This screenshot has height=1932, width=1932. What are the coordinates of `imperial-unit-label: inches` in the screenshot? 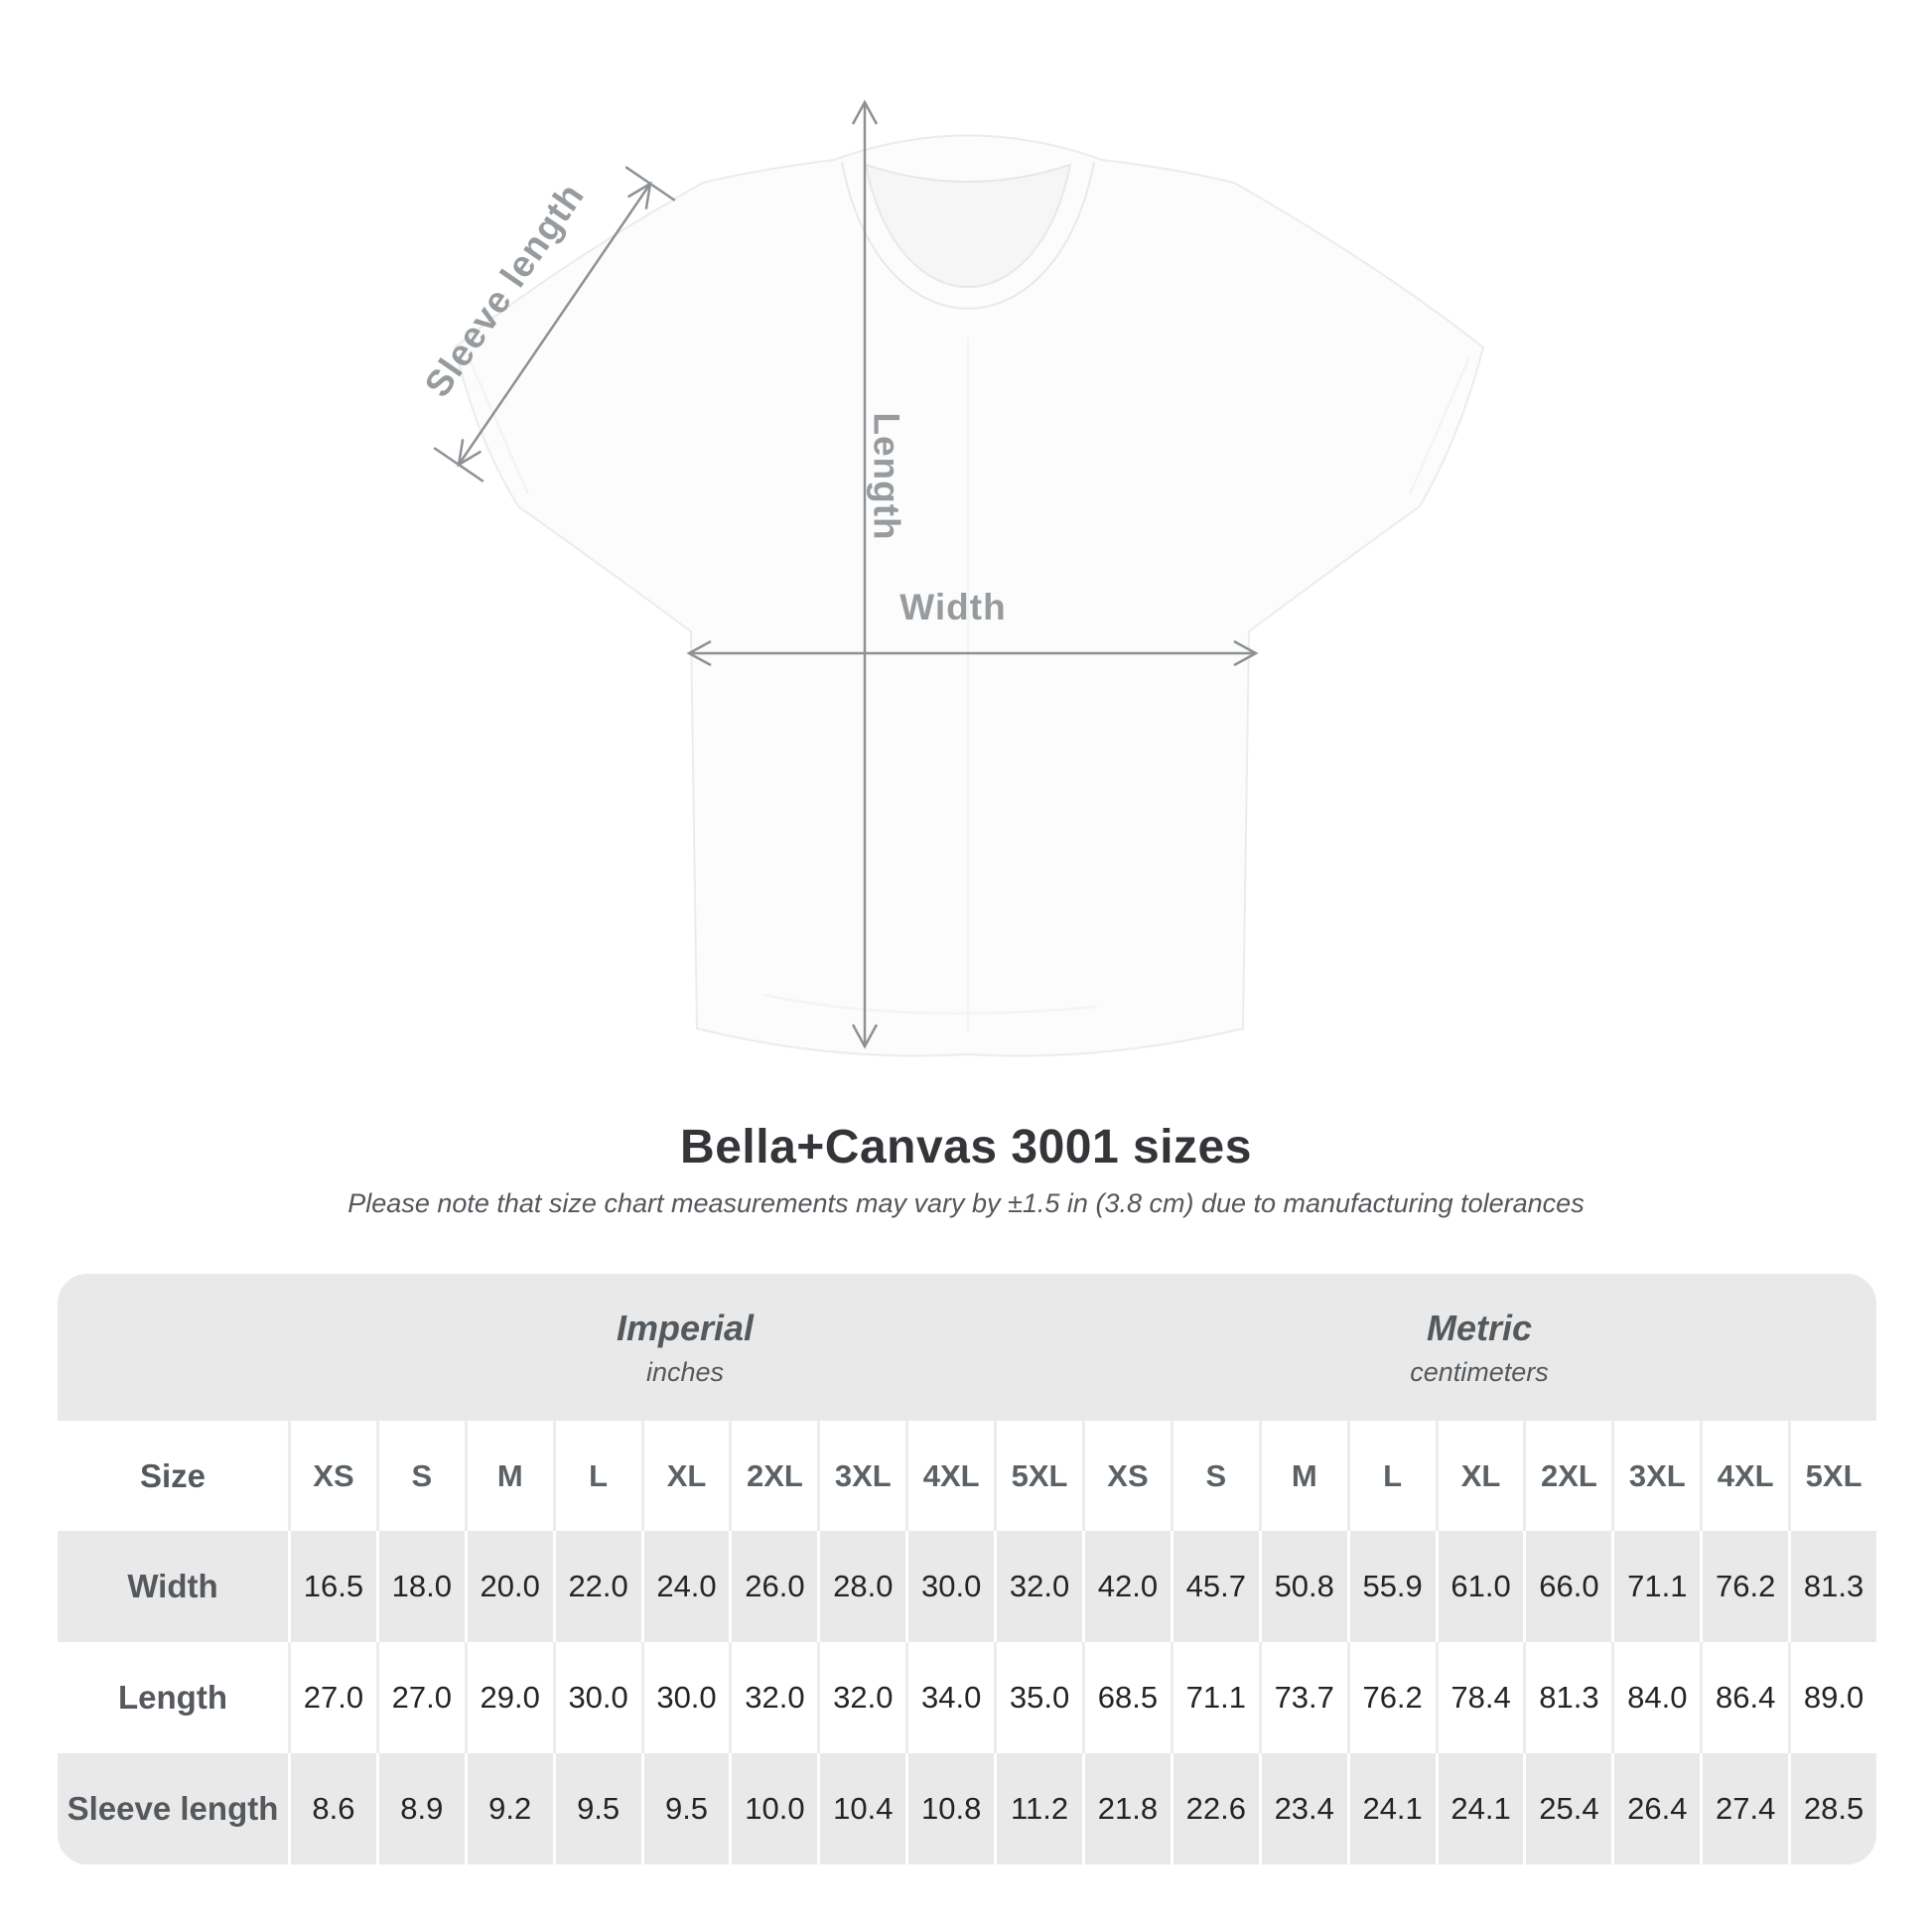 It's located at (685, 1371).